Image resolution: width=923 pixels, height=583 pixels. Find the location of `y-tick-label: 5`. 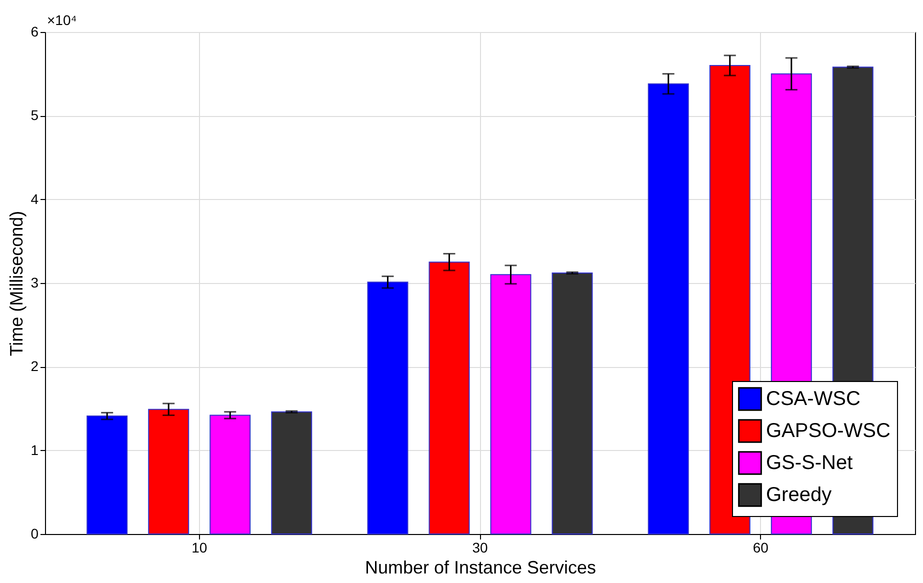

y-tick-label: 5 is located at coordinates (34, 115).